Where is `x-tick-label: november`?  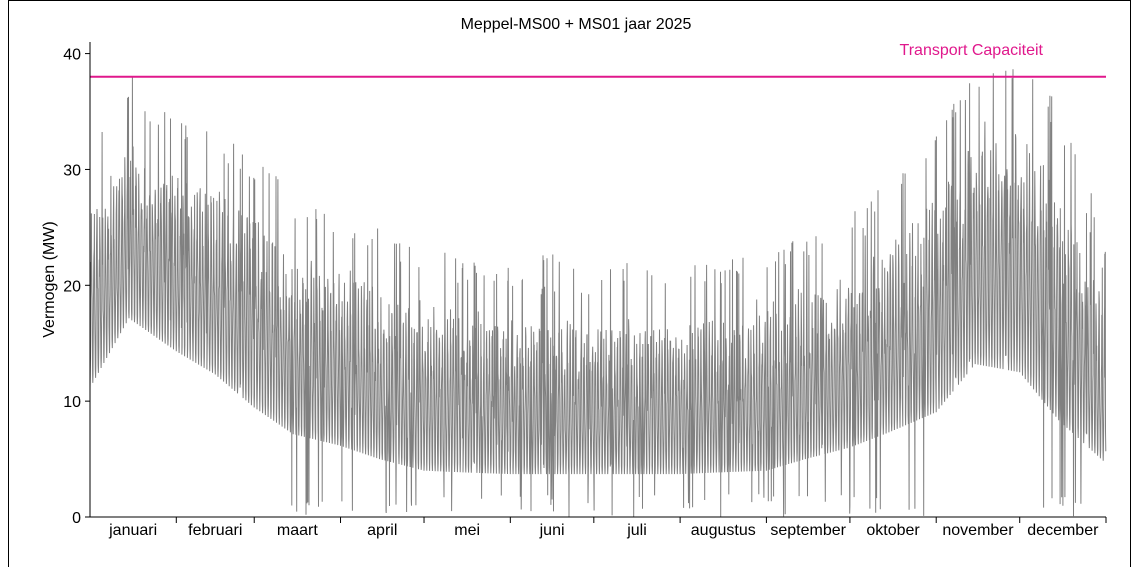 x-tick-label: november is located at coordinates (978, 530).